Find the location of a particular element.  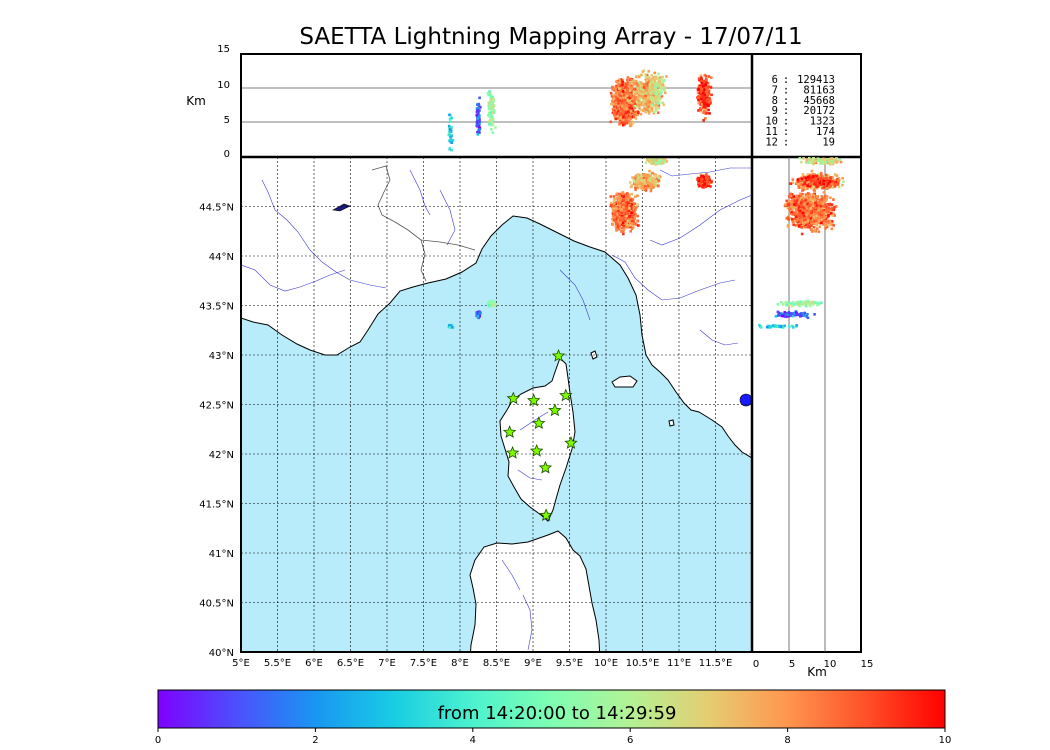

lon-tick-label: 10.5°E is located at coordinates (643, 663).